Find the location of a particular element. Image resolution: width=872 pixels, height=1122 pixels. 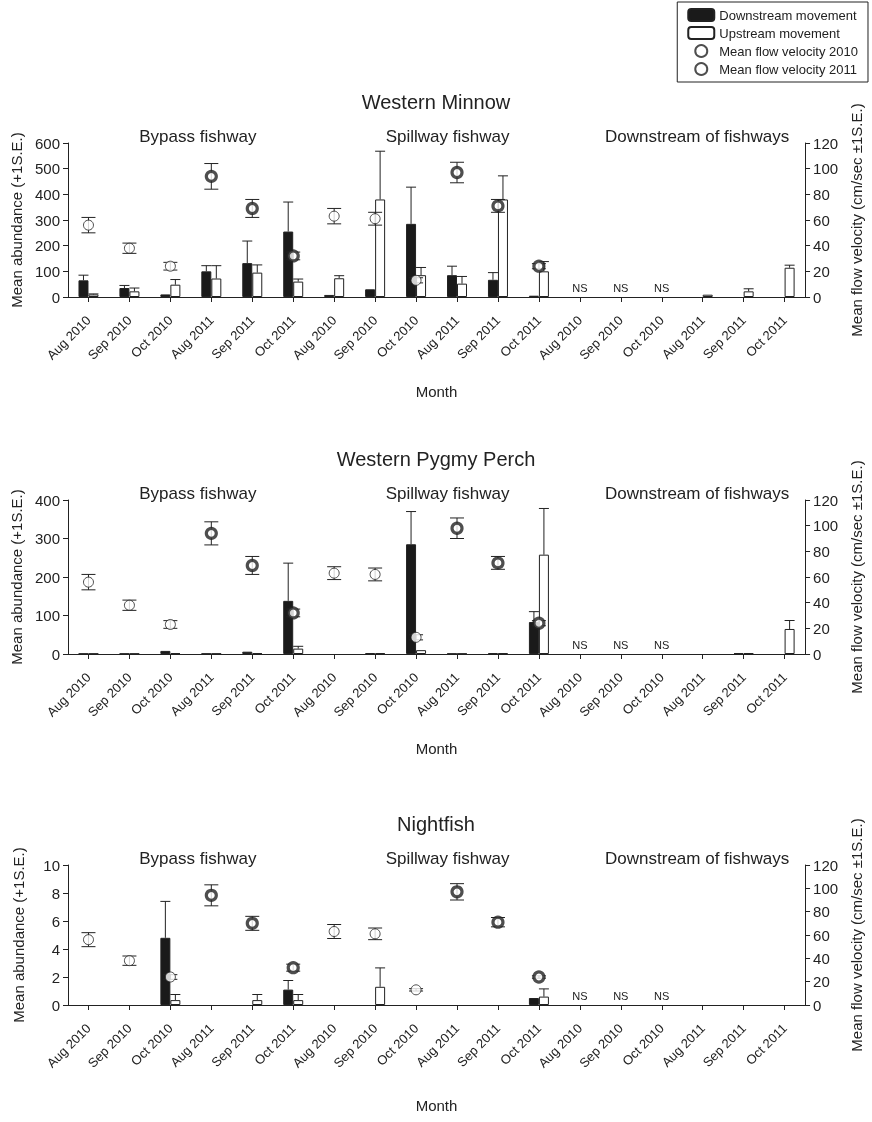

y-tick-label: 4 is located at coordinates (55, 949).